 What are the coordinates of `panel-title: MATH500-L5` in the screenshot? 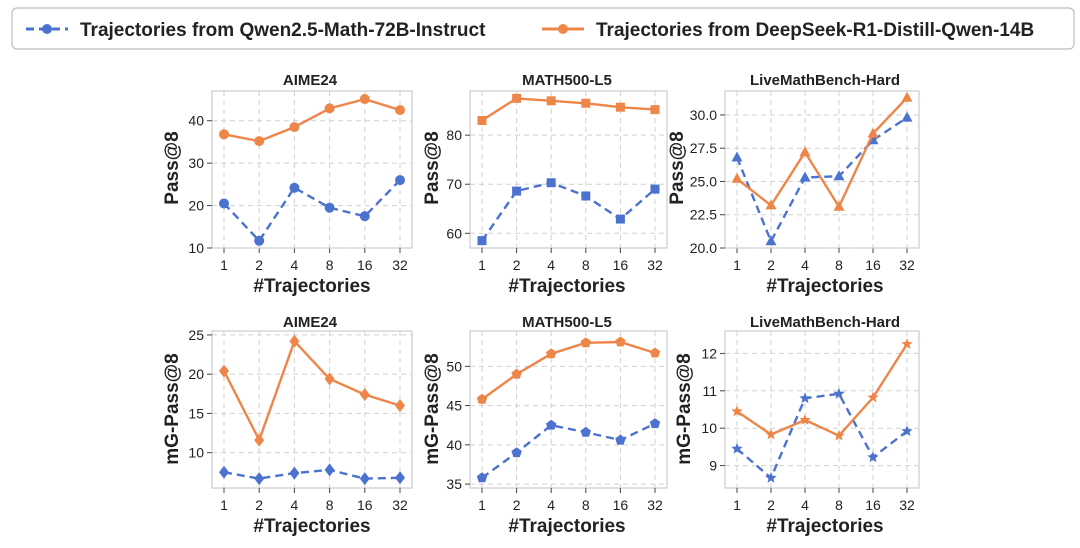 It's located at (567, 80).